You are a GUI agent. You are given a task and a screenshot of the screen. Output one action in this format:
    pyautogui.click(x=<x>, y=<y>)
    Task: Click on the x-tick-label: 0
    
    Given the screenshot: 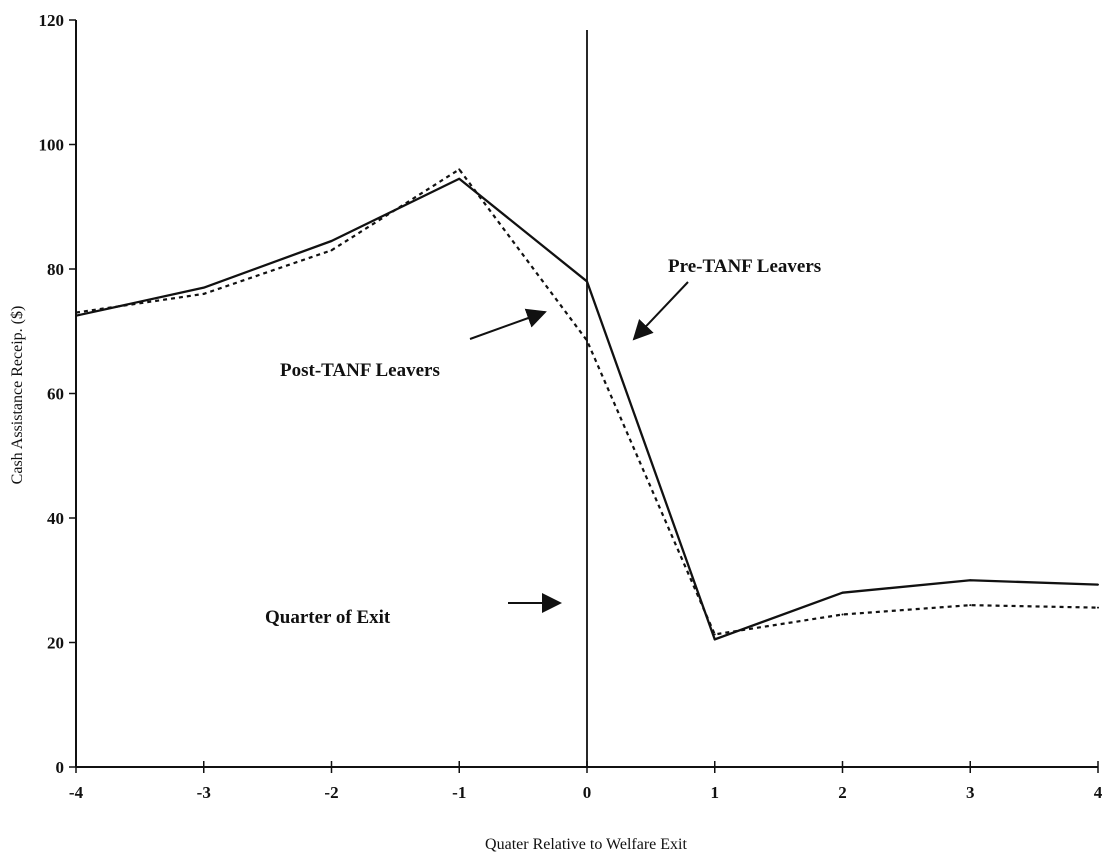 What is the action you would take?
    pyautogui.click(x=587, y=792)
    